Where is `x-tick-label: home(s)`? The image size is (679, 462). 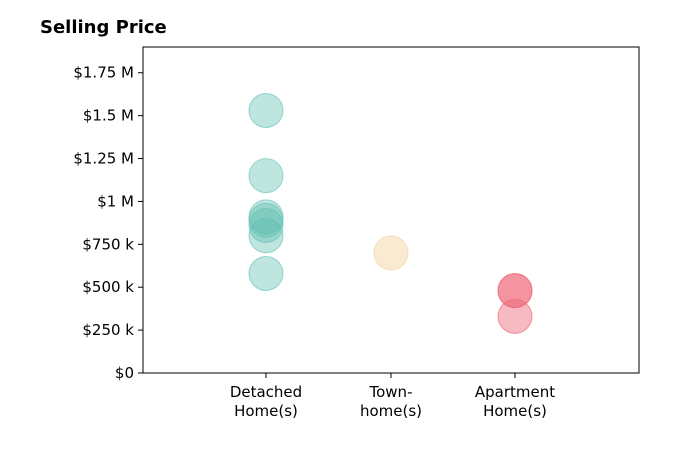
x-tick-label: home(s) is located at coordinates (391, 411).